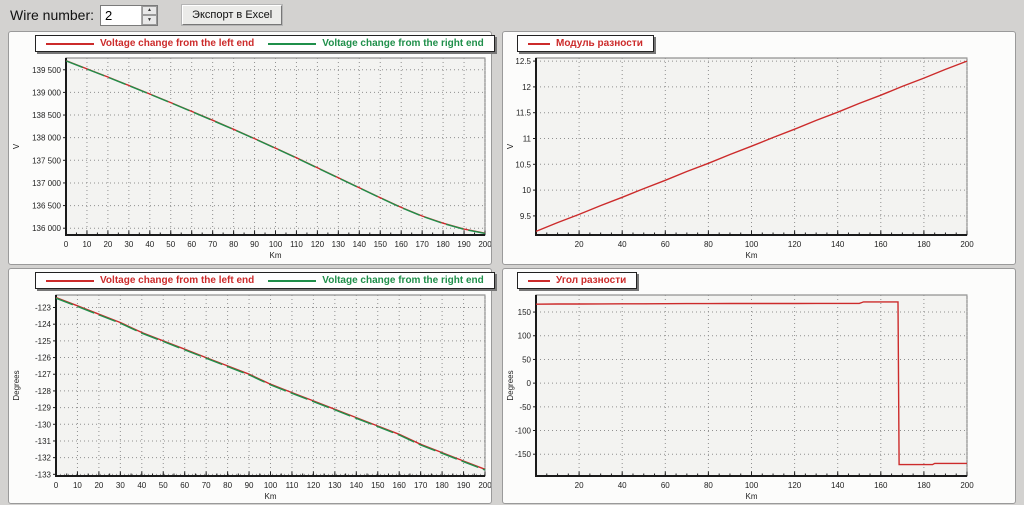  What do you see at coordinates (150, 10) in the screenshot?
I see `spin-up-button: ▲` at bounding box center [150, 10].